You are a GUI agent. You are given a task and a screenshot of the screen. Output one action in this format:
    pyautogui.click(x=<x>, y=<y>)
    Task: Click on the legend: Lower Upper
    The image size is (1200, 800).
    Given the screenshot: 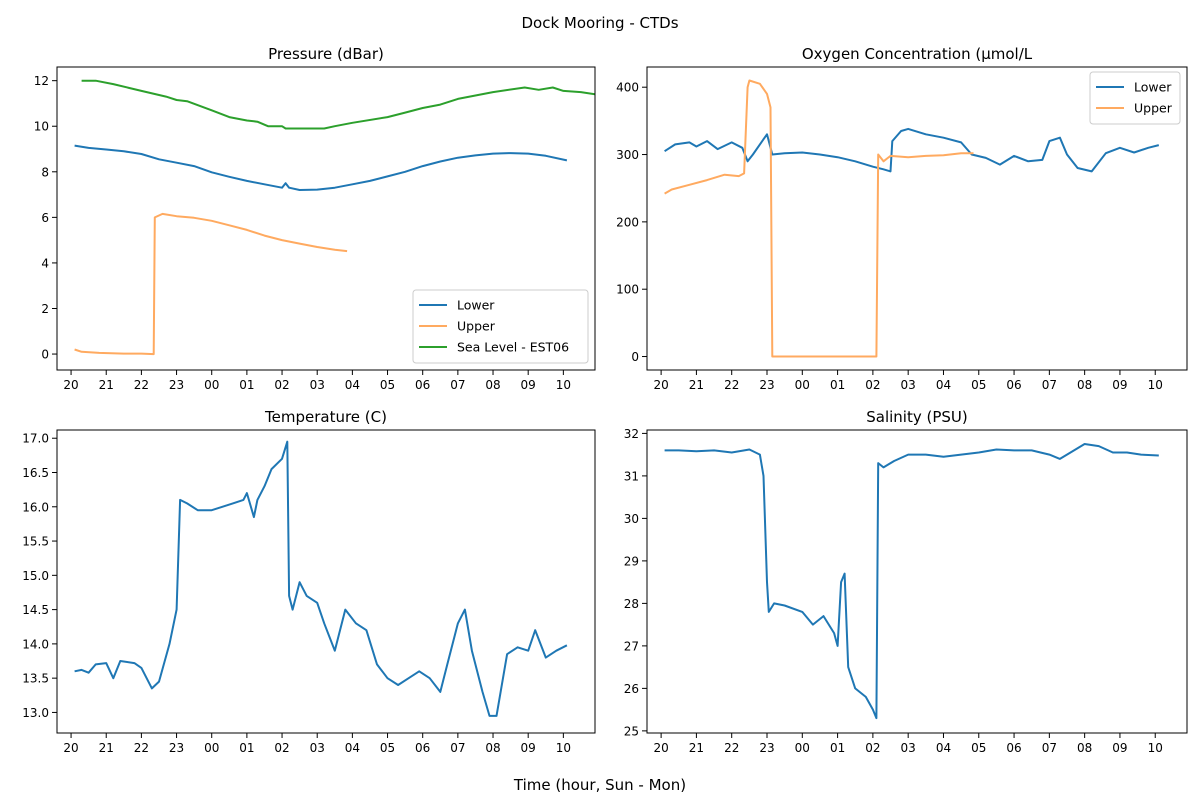 What is the action you would take?
    pyautogui.click(x=1135, y=98)
    